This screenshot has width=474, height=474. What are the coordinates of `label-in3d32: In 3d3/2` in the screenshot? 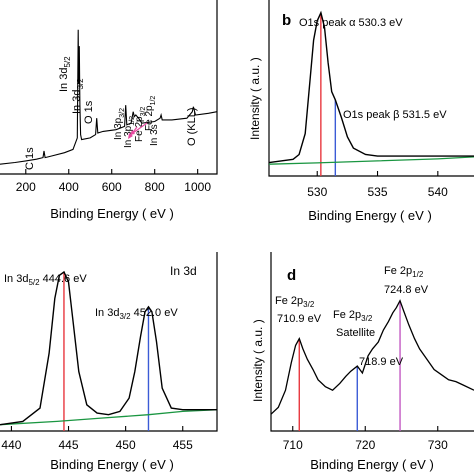 It's located at (78, 96).